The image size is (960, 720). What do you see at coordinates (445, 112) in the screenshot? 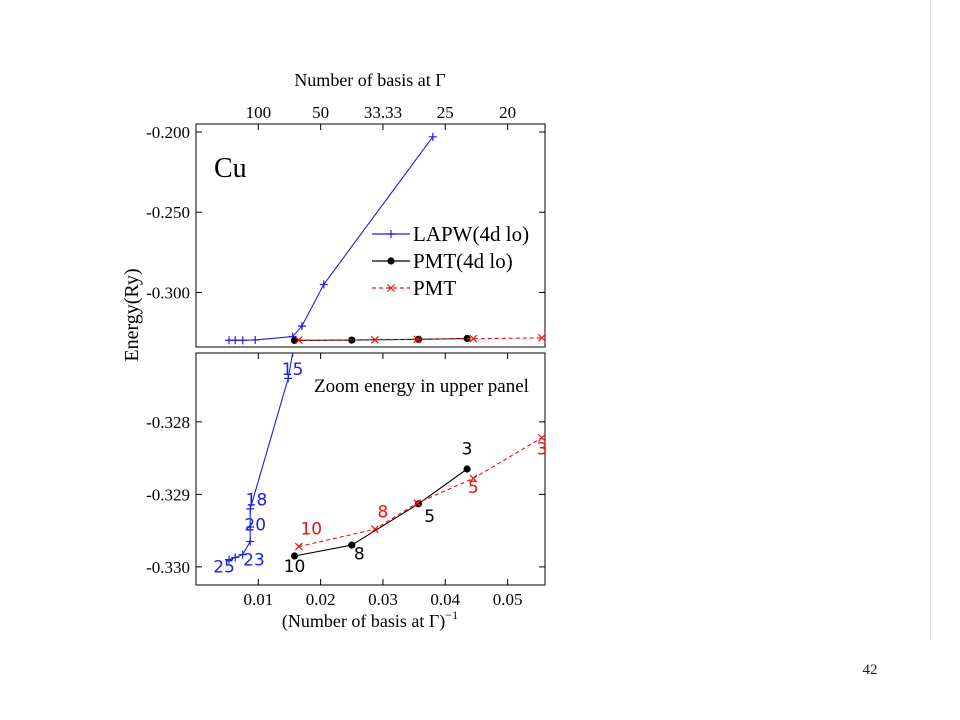
I see `upper-top-tick-label-3: 25` at bounding box center [445, 112].